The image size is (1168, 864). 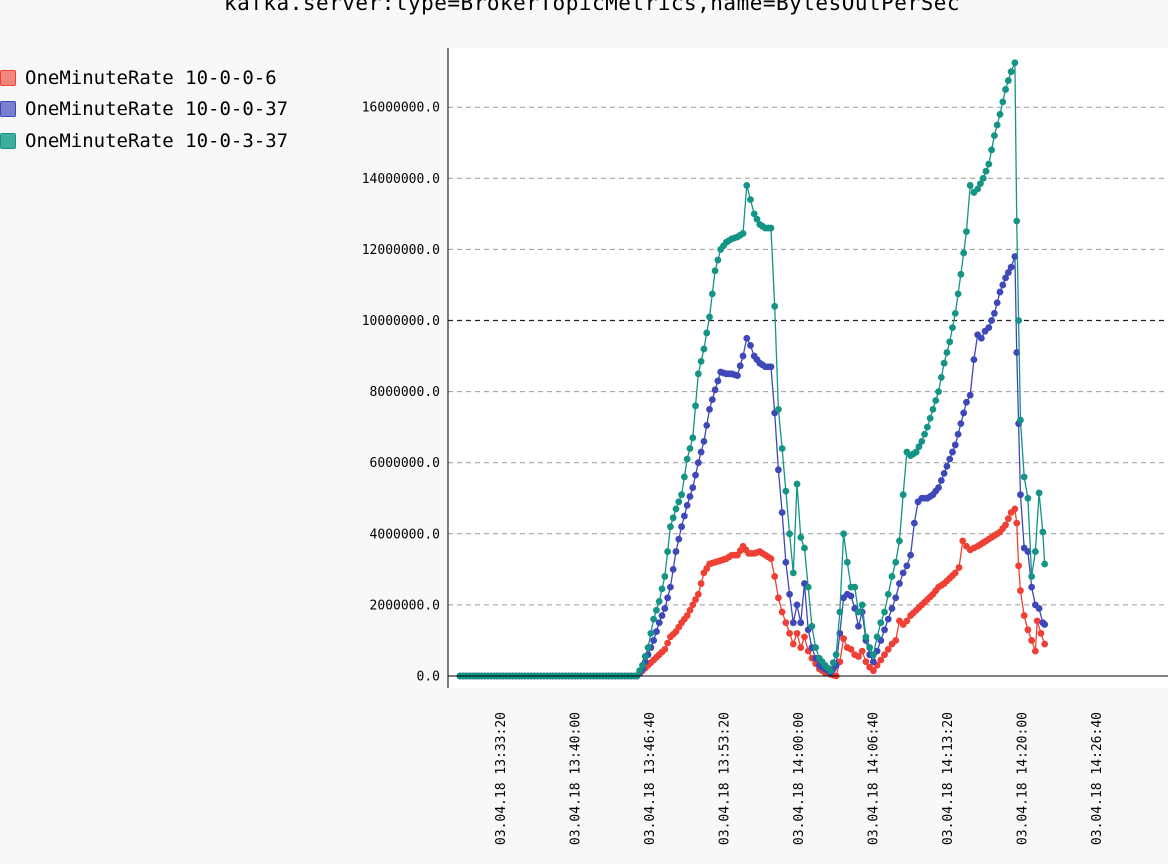 I want to click on x-tick-label: 03.04.18 13:40:00, so click(x=575, y=778).